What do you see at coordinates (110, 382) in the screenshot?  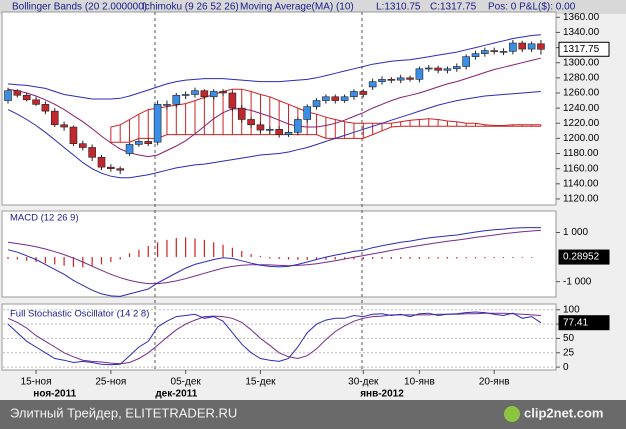 I see `x-tick-label: 25-ноя` at bounding box center [110, 382].